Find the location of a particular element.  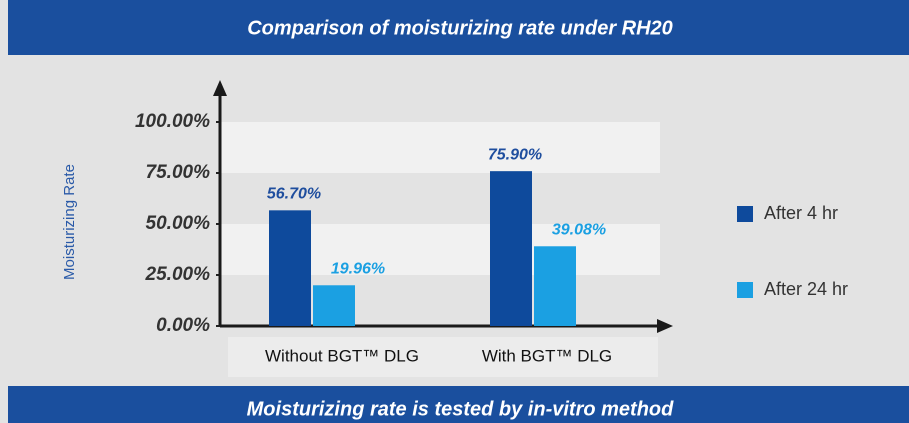

value-label: 19.96% is located at coordinates (358, 269).